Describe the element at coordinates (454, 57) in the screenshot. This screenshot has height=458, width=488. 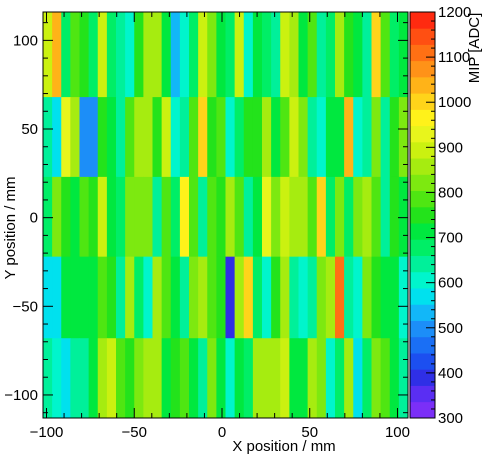
I see `color-bar-label: 1100` at that location.